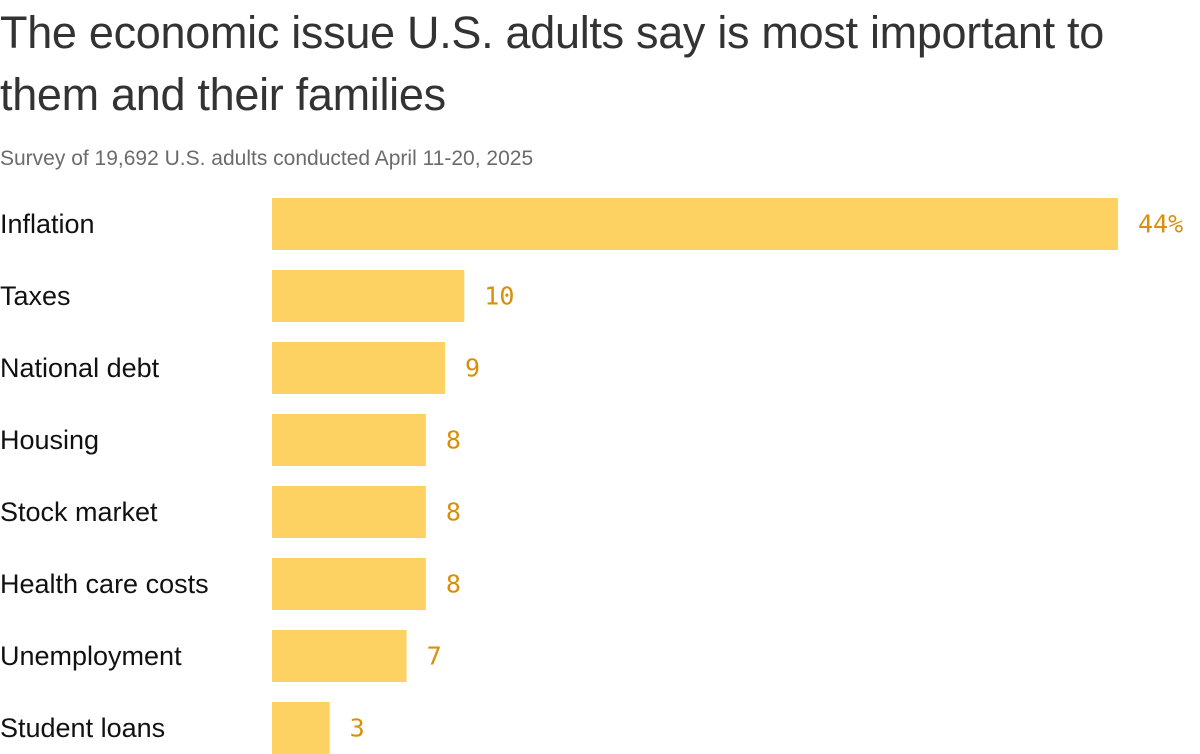 This screenshot has height=754, width=1200. I want to click on bar-student-loans, so click(301, 728).